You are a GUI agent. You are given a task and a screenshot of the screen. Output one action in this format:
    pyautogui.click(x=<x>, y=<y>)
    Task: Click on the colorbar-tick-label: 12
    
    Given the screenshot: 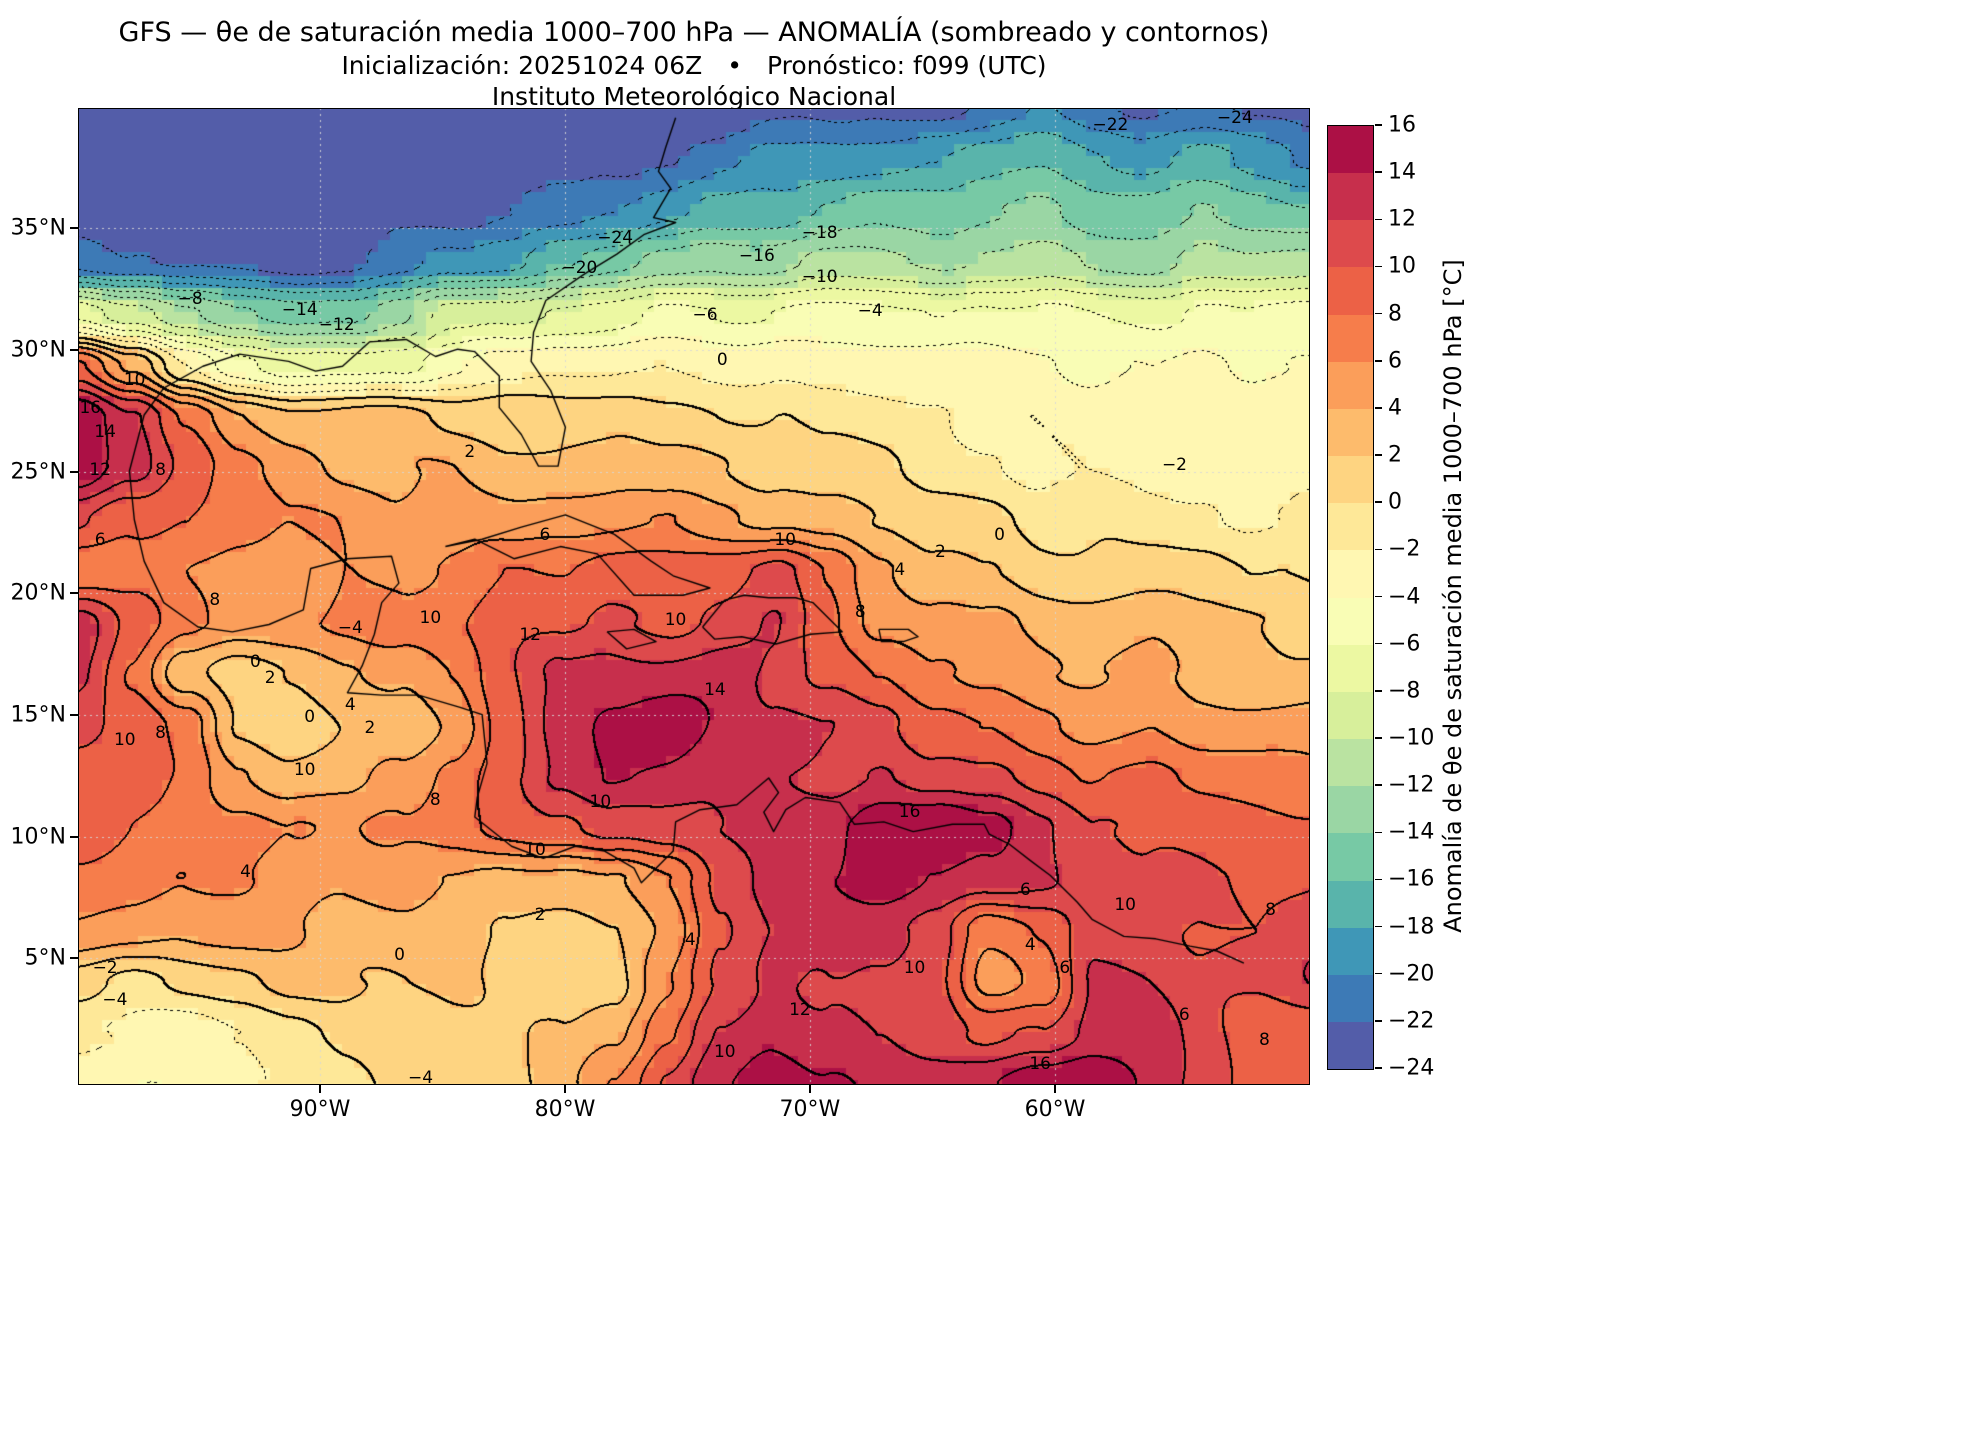 What is the action you would take?
    pyautogui.click(x=1402, y=219)
    